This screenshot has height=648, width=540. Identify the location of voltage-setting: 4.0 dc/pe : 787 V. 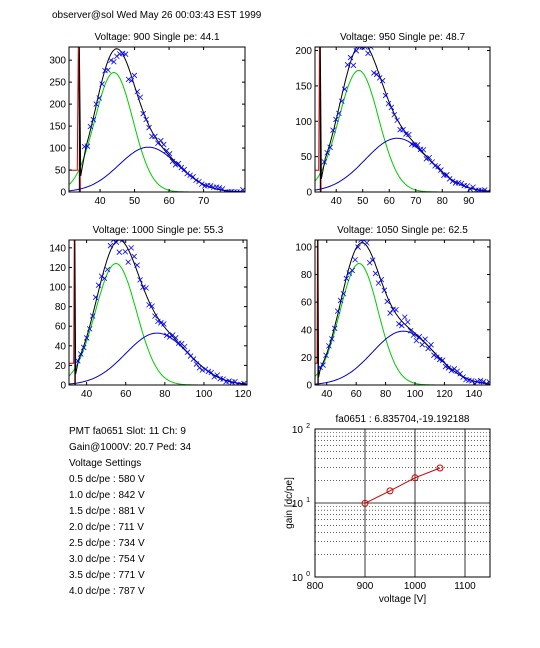
(107, 591).